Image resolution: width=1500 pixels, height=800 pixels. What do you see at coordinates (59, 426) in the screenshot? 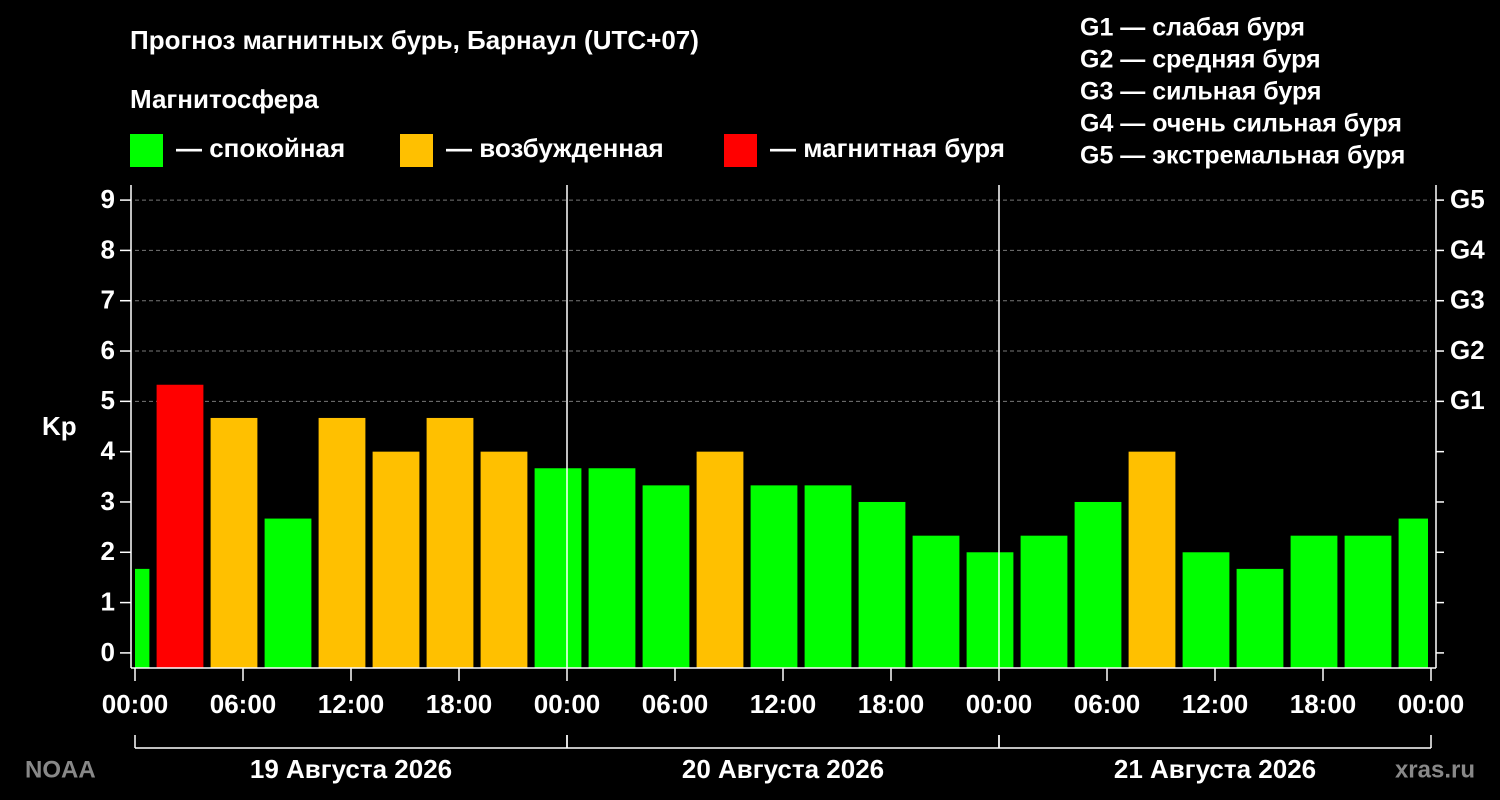
I see `y-axis-label: Kp` at bounding box center [59, 426].